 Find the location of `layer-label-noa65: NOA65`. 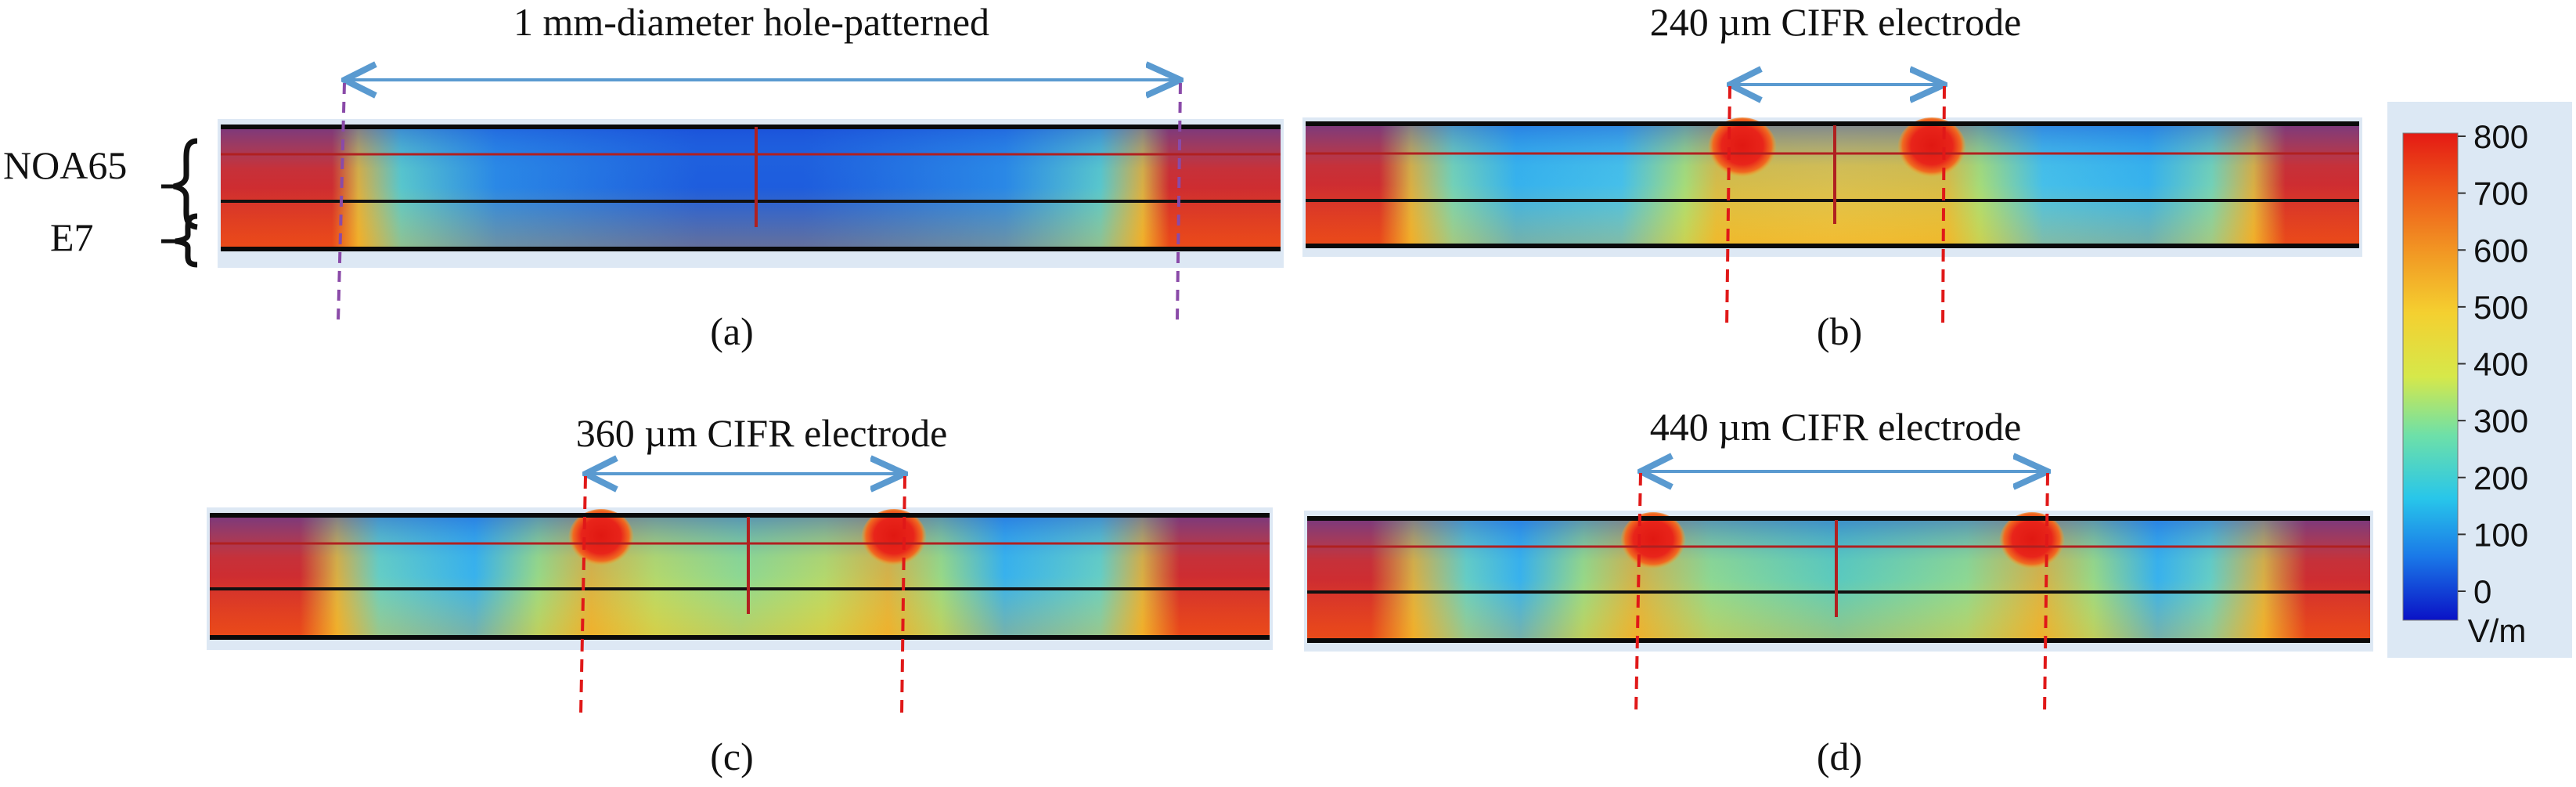

layer-label-noa65: NOA65 is located at coordinates (65, 165).